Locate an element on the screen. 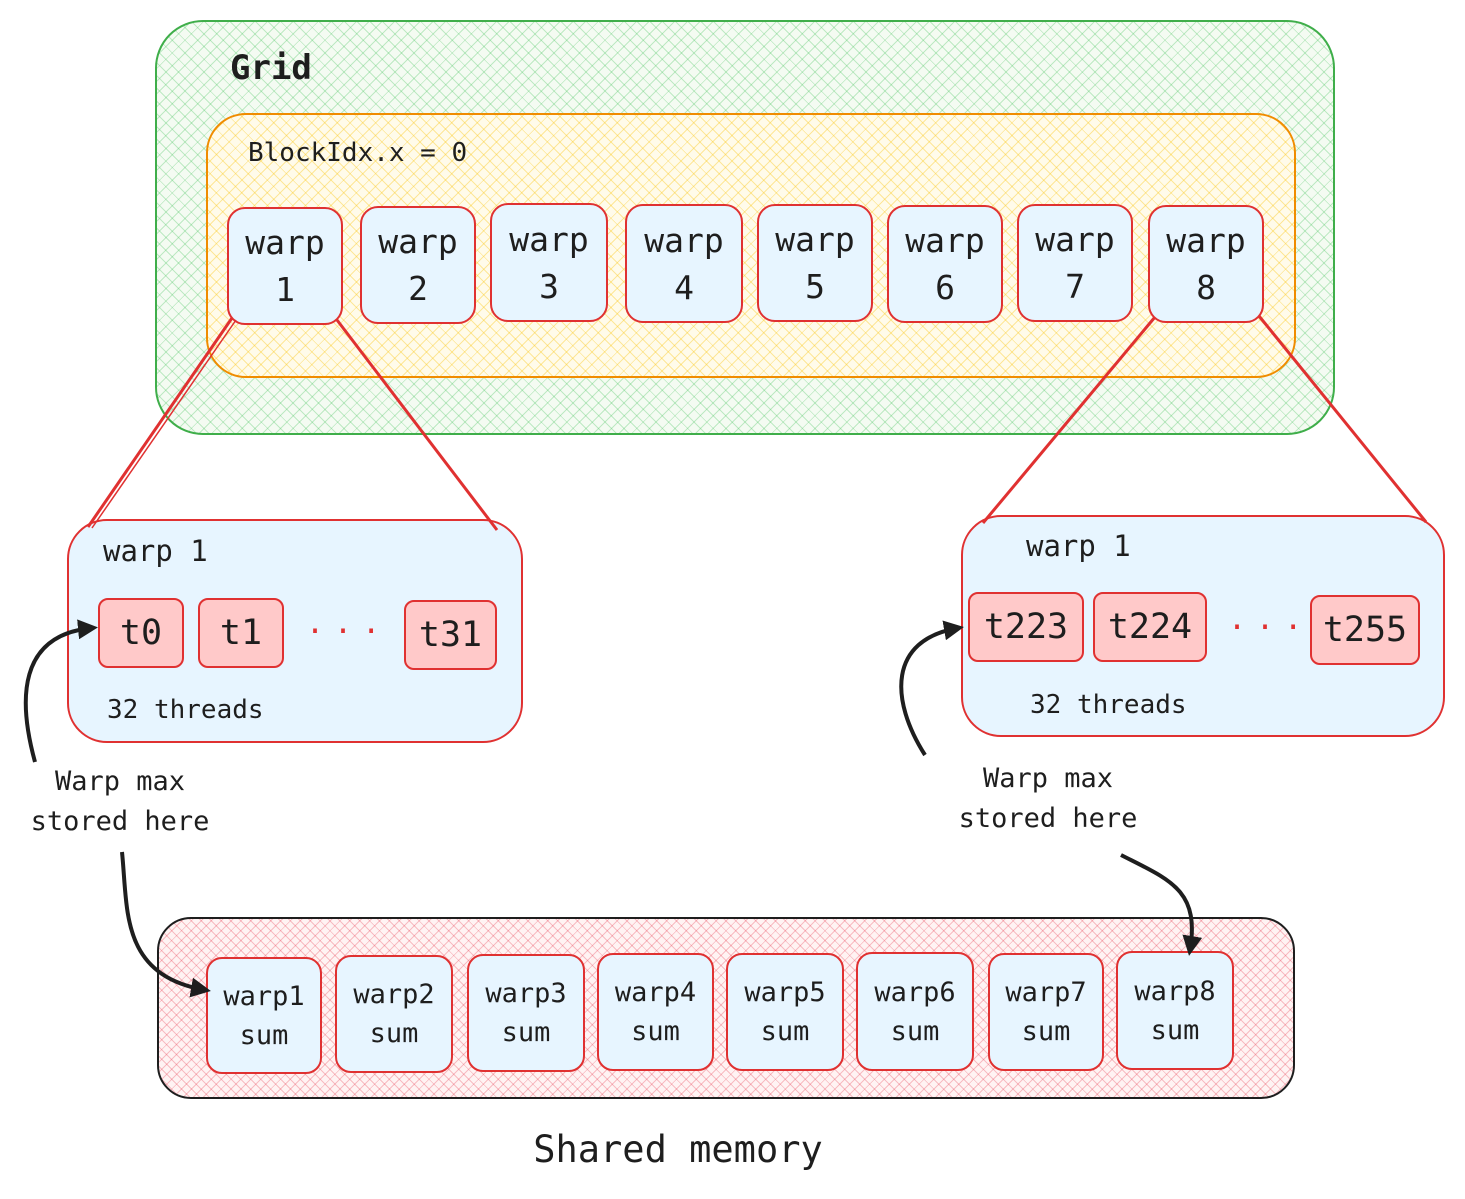 This screenshot has width=1465, height=1199. block-warp: warp 3 is located at coordinates (549, 262).